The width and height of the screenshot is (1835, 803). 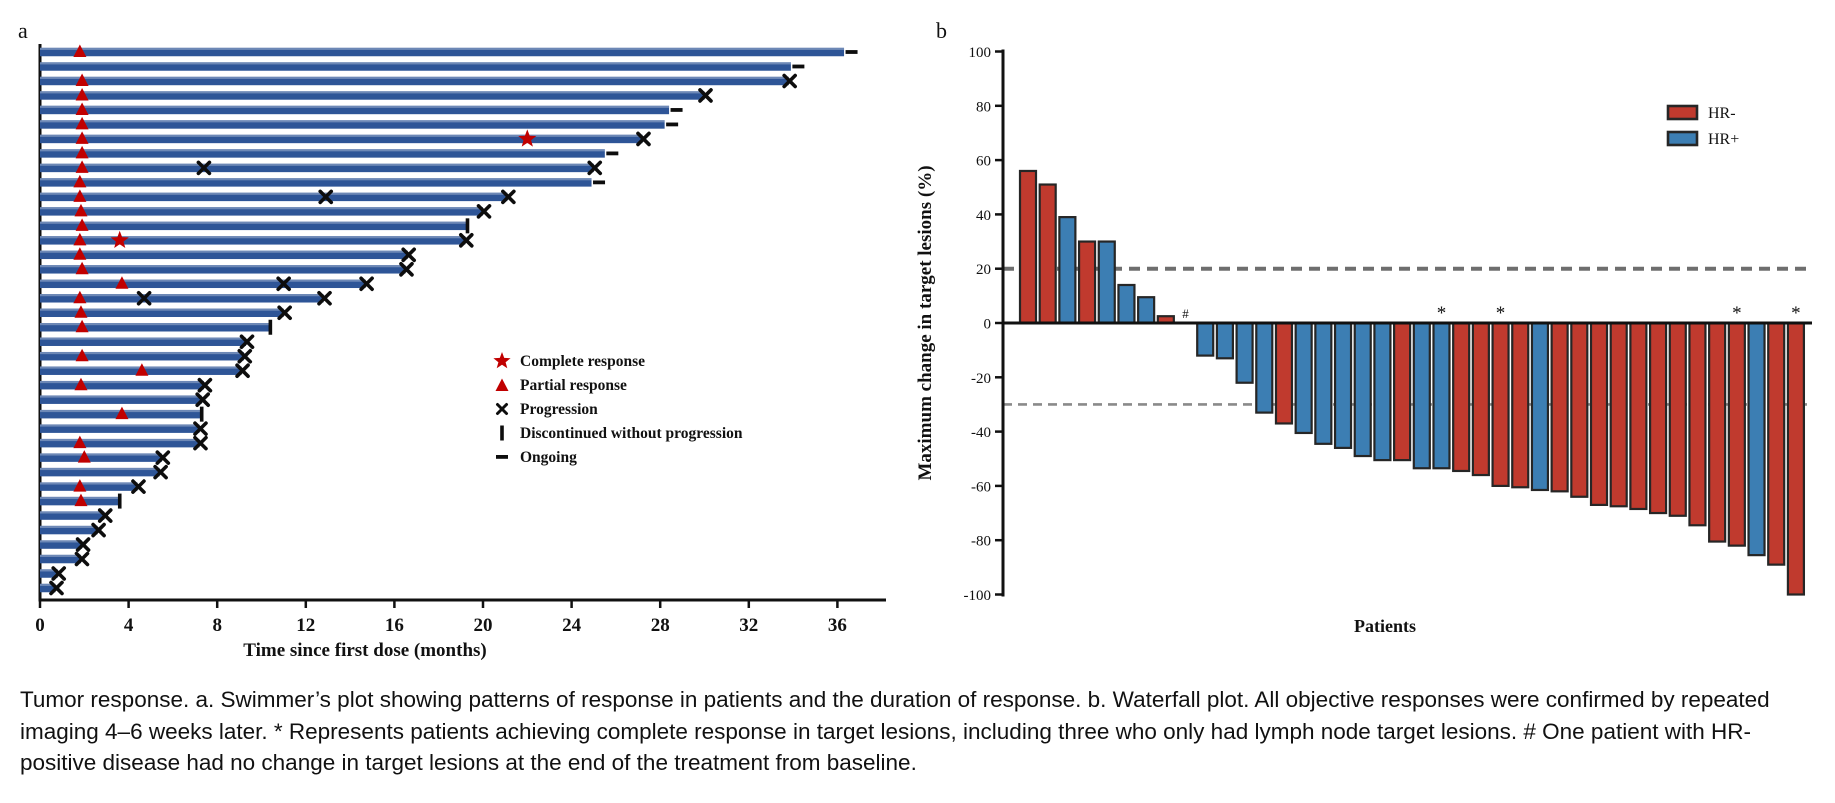 I want to click on x-tick-label: 12, so click(x=305, y=625).